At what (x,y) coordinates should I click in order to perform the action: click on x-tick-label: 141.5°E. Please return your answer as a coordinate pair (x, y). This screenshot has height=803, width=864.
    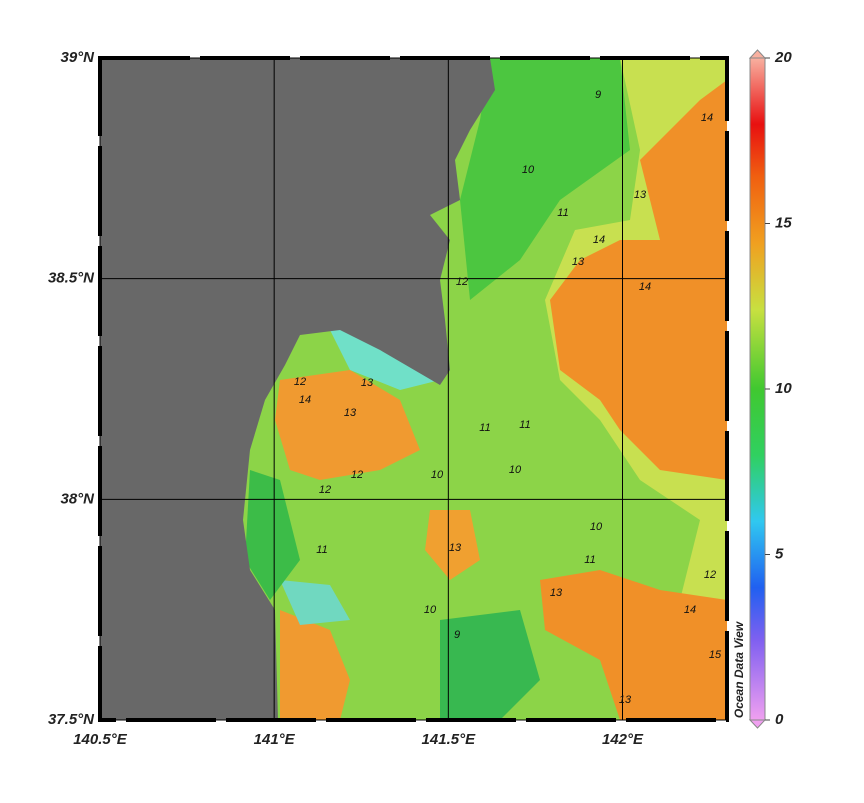
    Looking at the image, I should click on (449, 739).